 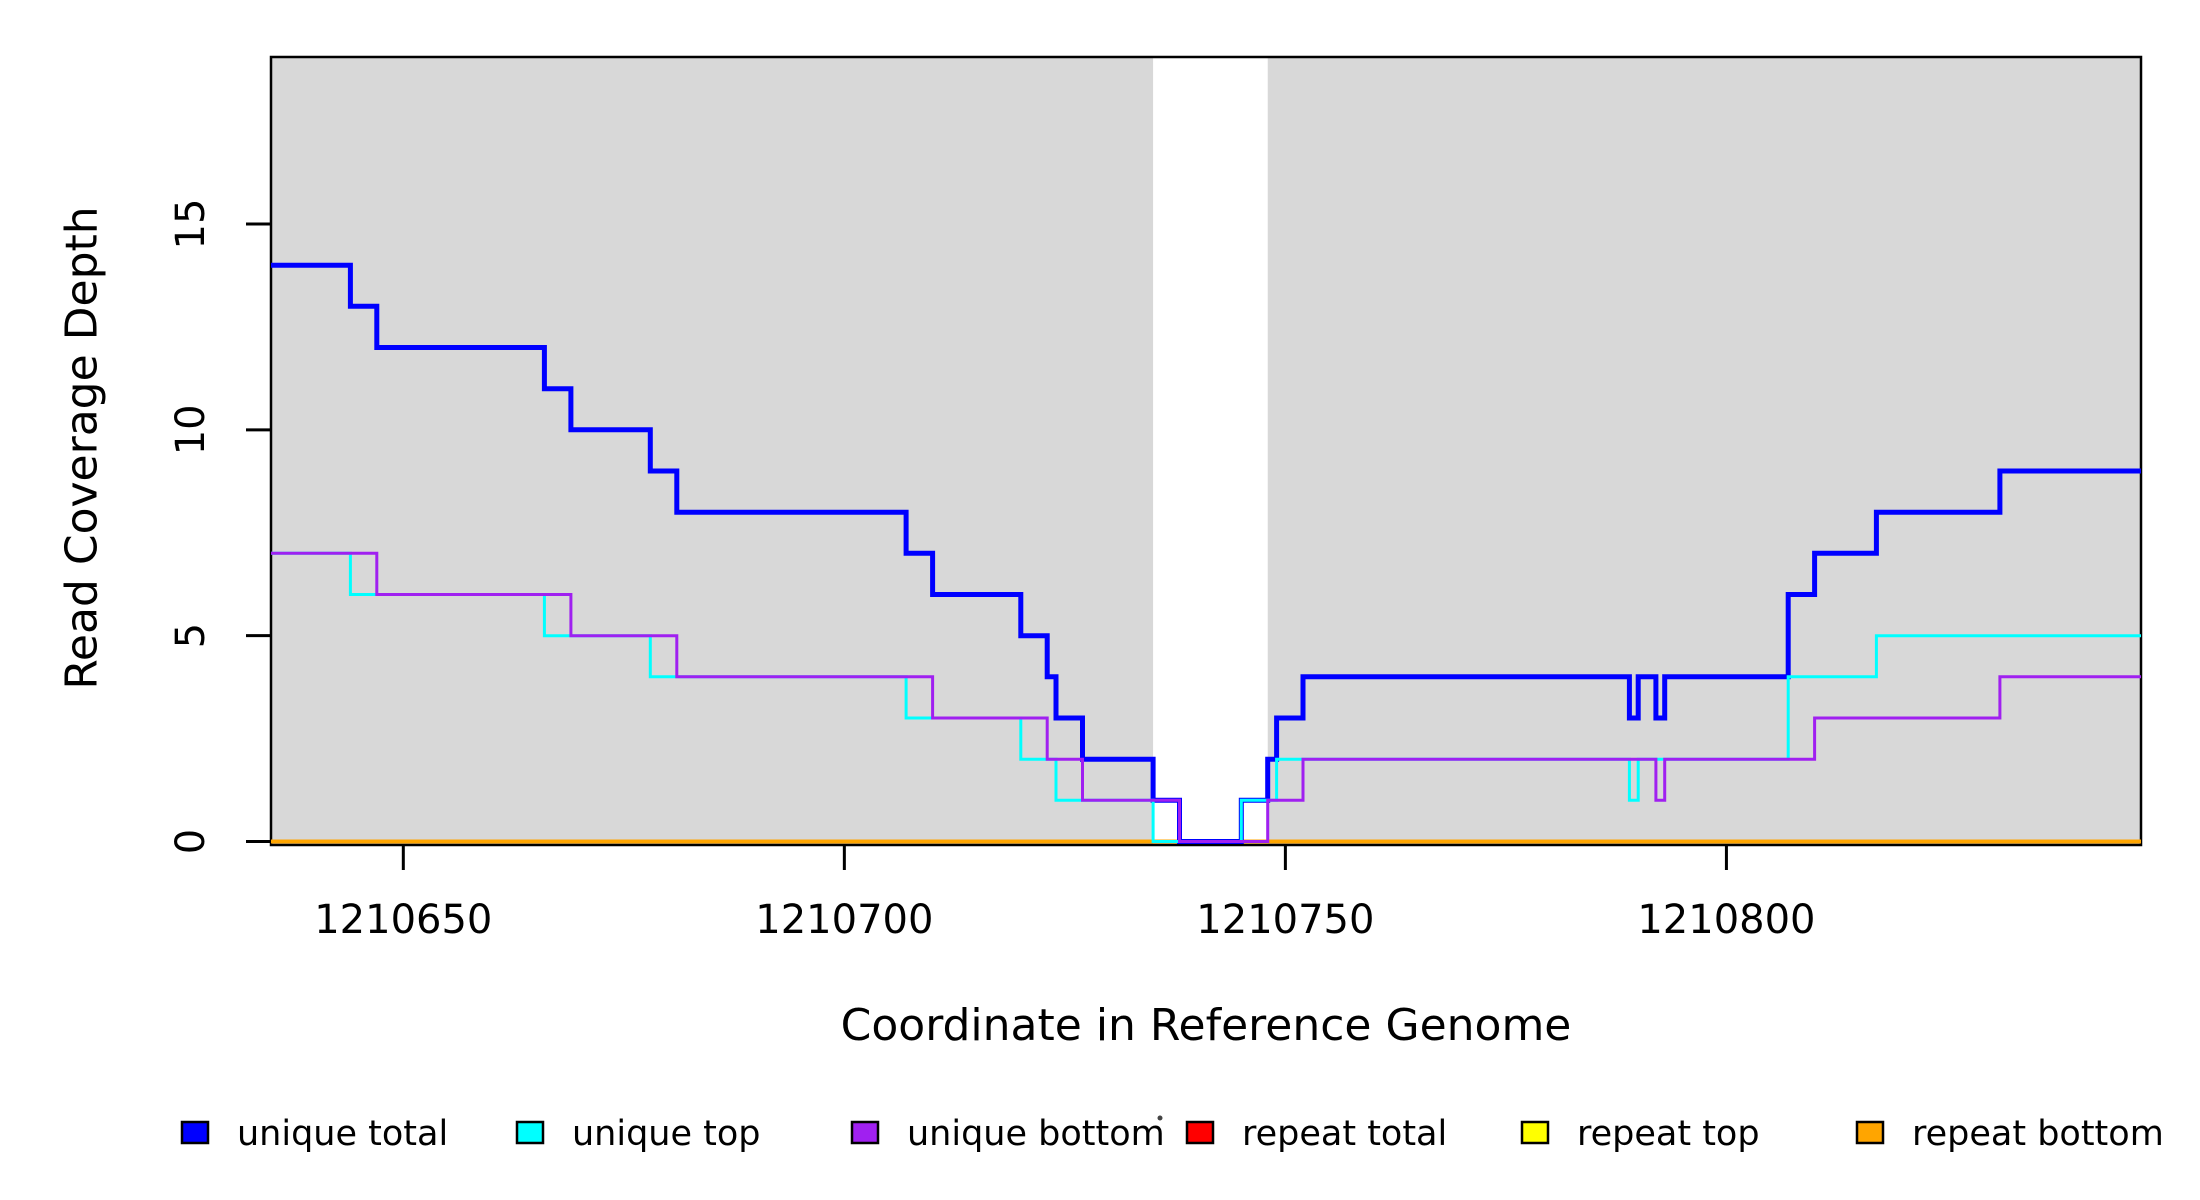 I want to click on y-axis-title: Read Coverage Depth, so click(x=82, y=447).